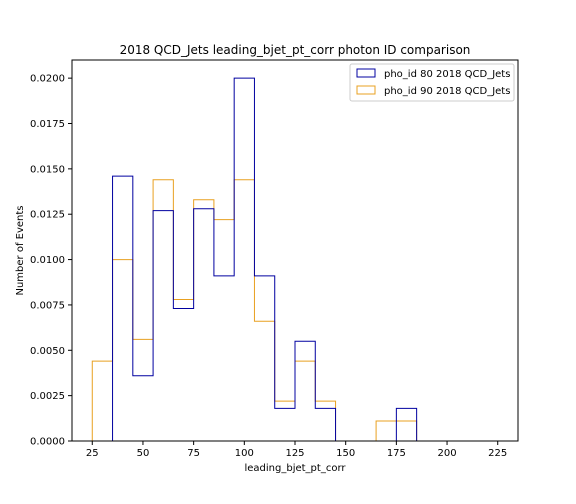 The width and height of the screenshot is (576, 504). I want to click on x-tick-label: 75, so click(193, 453).